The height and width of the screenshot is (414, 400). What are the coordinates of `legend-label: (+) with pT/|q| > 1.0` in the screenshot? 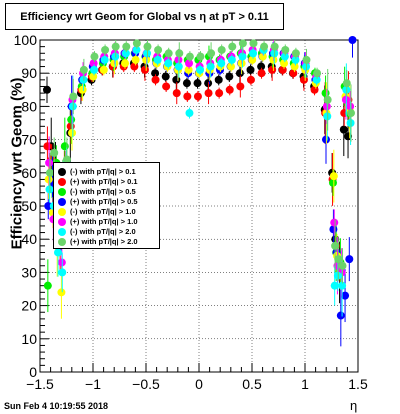 It's located at (104, 221).